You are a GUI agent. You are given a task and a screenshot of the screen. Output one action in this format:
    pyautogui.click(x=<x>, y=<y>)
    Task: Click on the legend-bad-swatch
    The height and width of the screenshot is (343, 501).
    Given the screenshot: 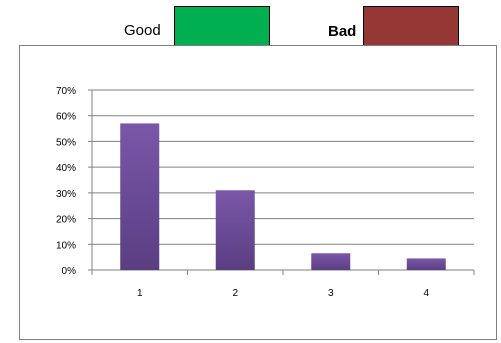 What is the action you would take?
    pyautogui.click(x=411, y=27)
    